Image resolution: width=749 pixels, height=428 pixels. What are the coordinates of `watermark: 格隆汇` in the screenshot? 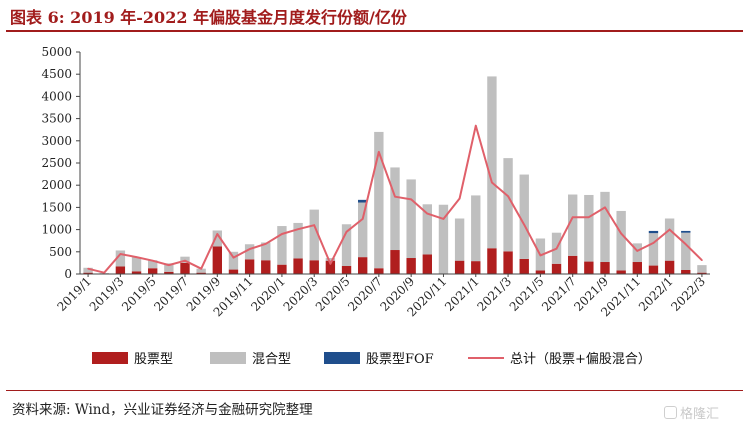 It's located at (691, 412).